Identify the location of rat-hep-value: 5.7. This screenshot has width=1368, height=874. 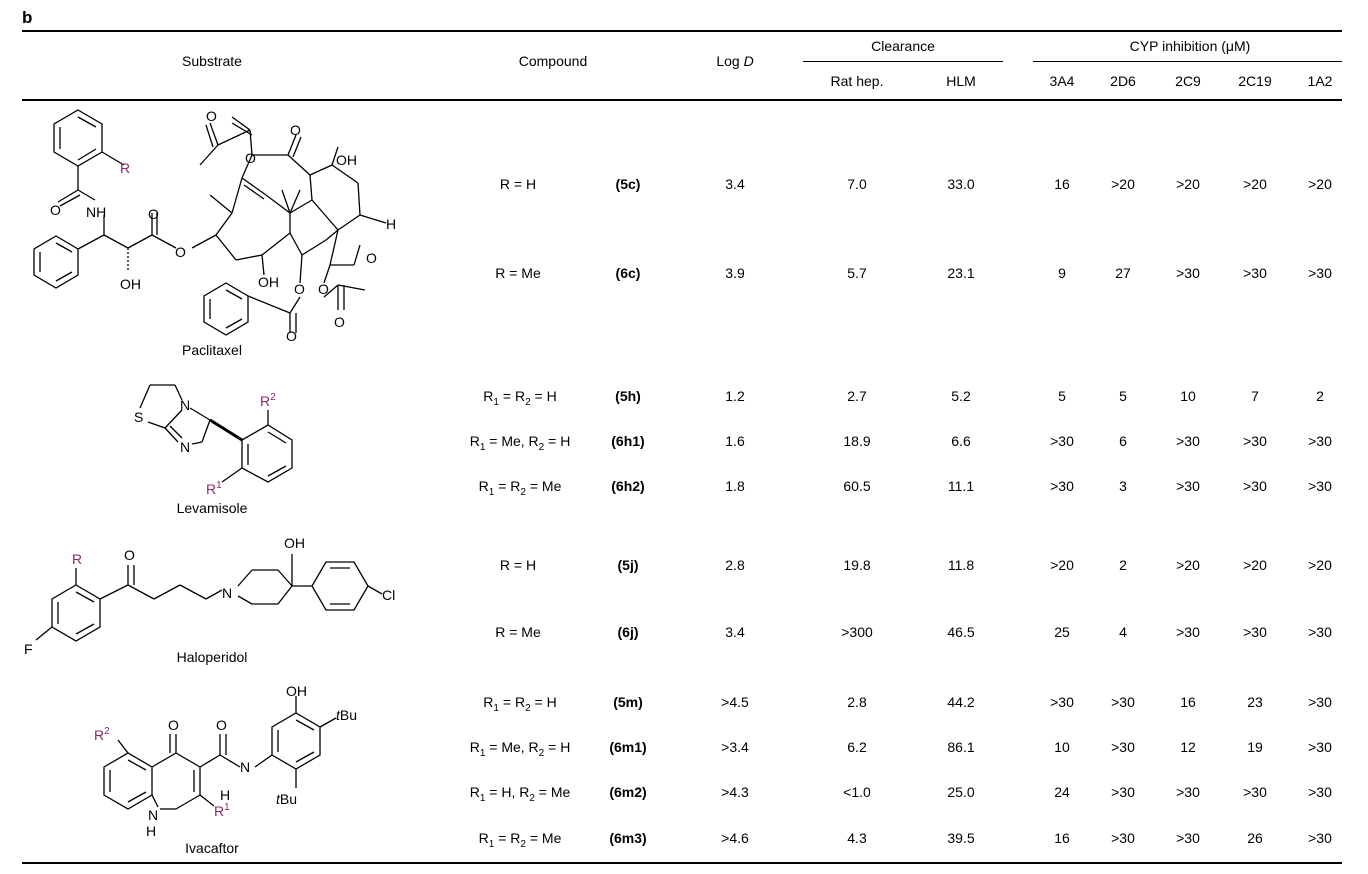
(857, 273).